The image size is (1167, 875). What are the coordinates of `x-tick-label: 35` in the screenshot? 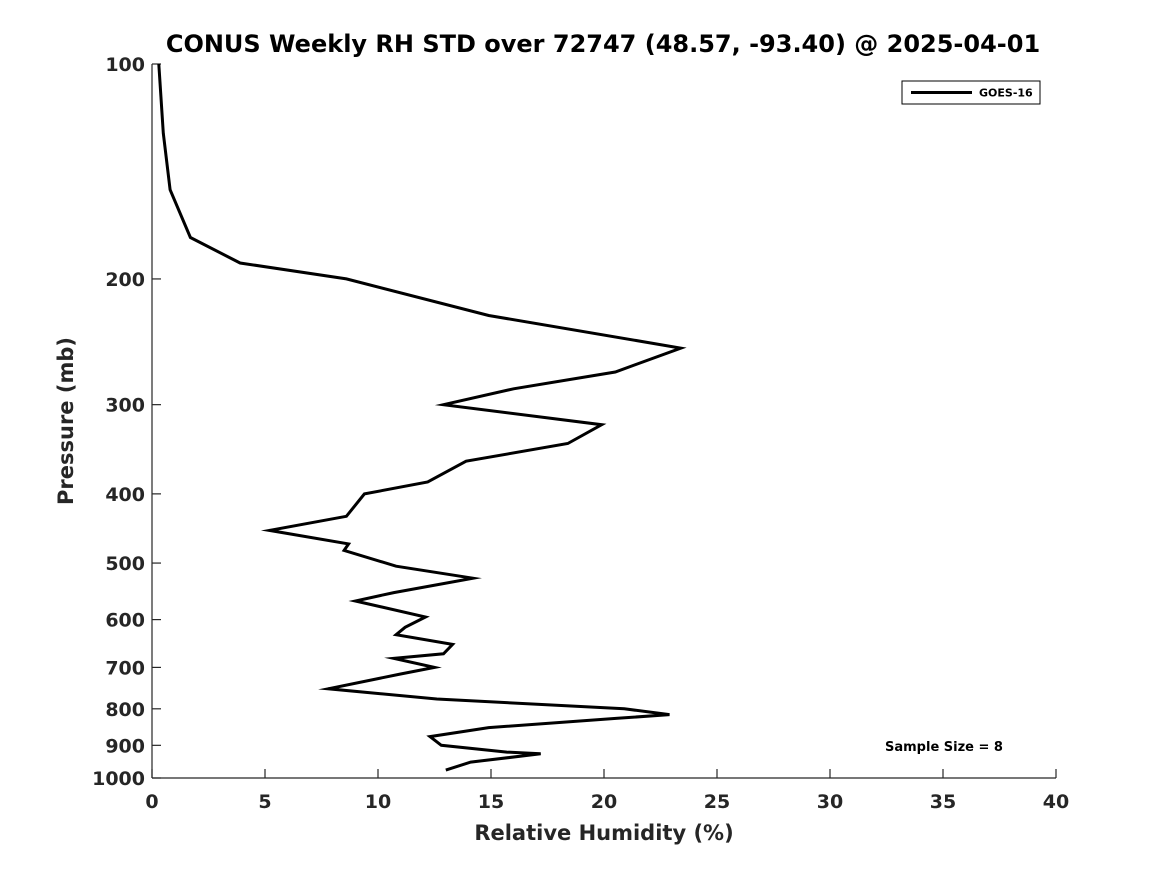 It's located at (943, 802).